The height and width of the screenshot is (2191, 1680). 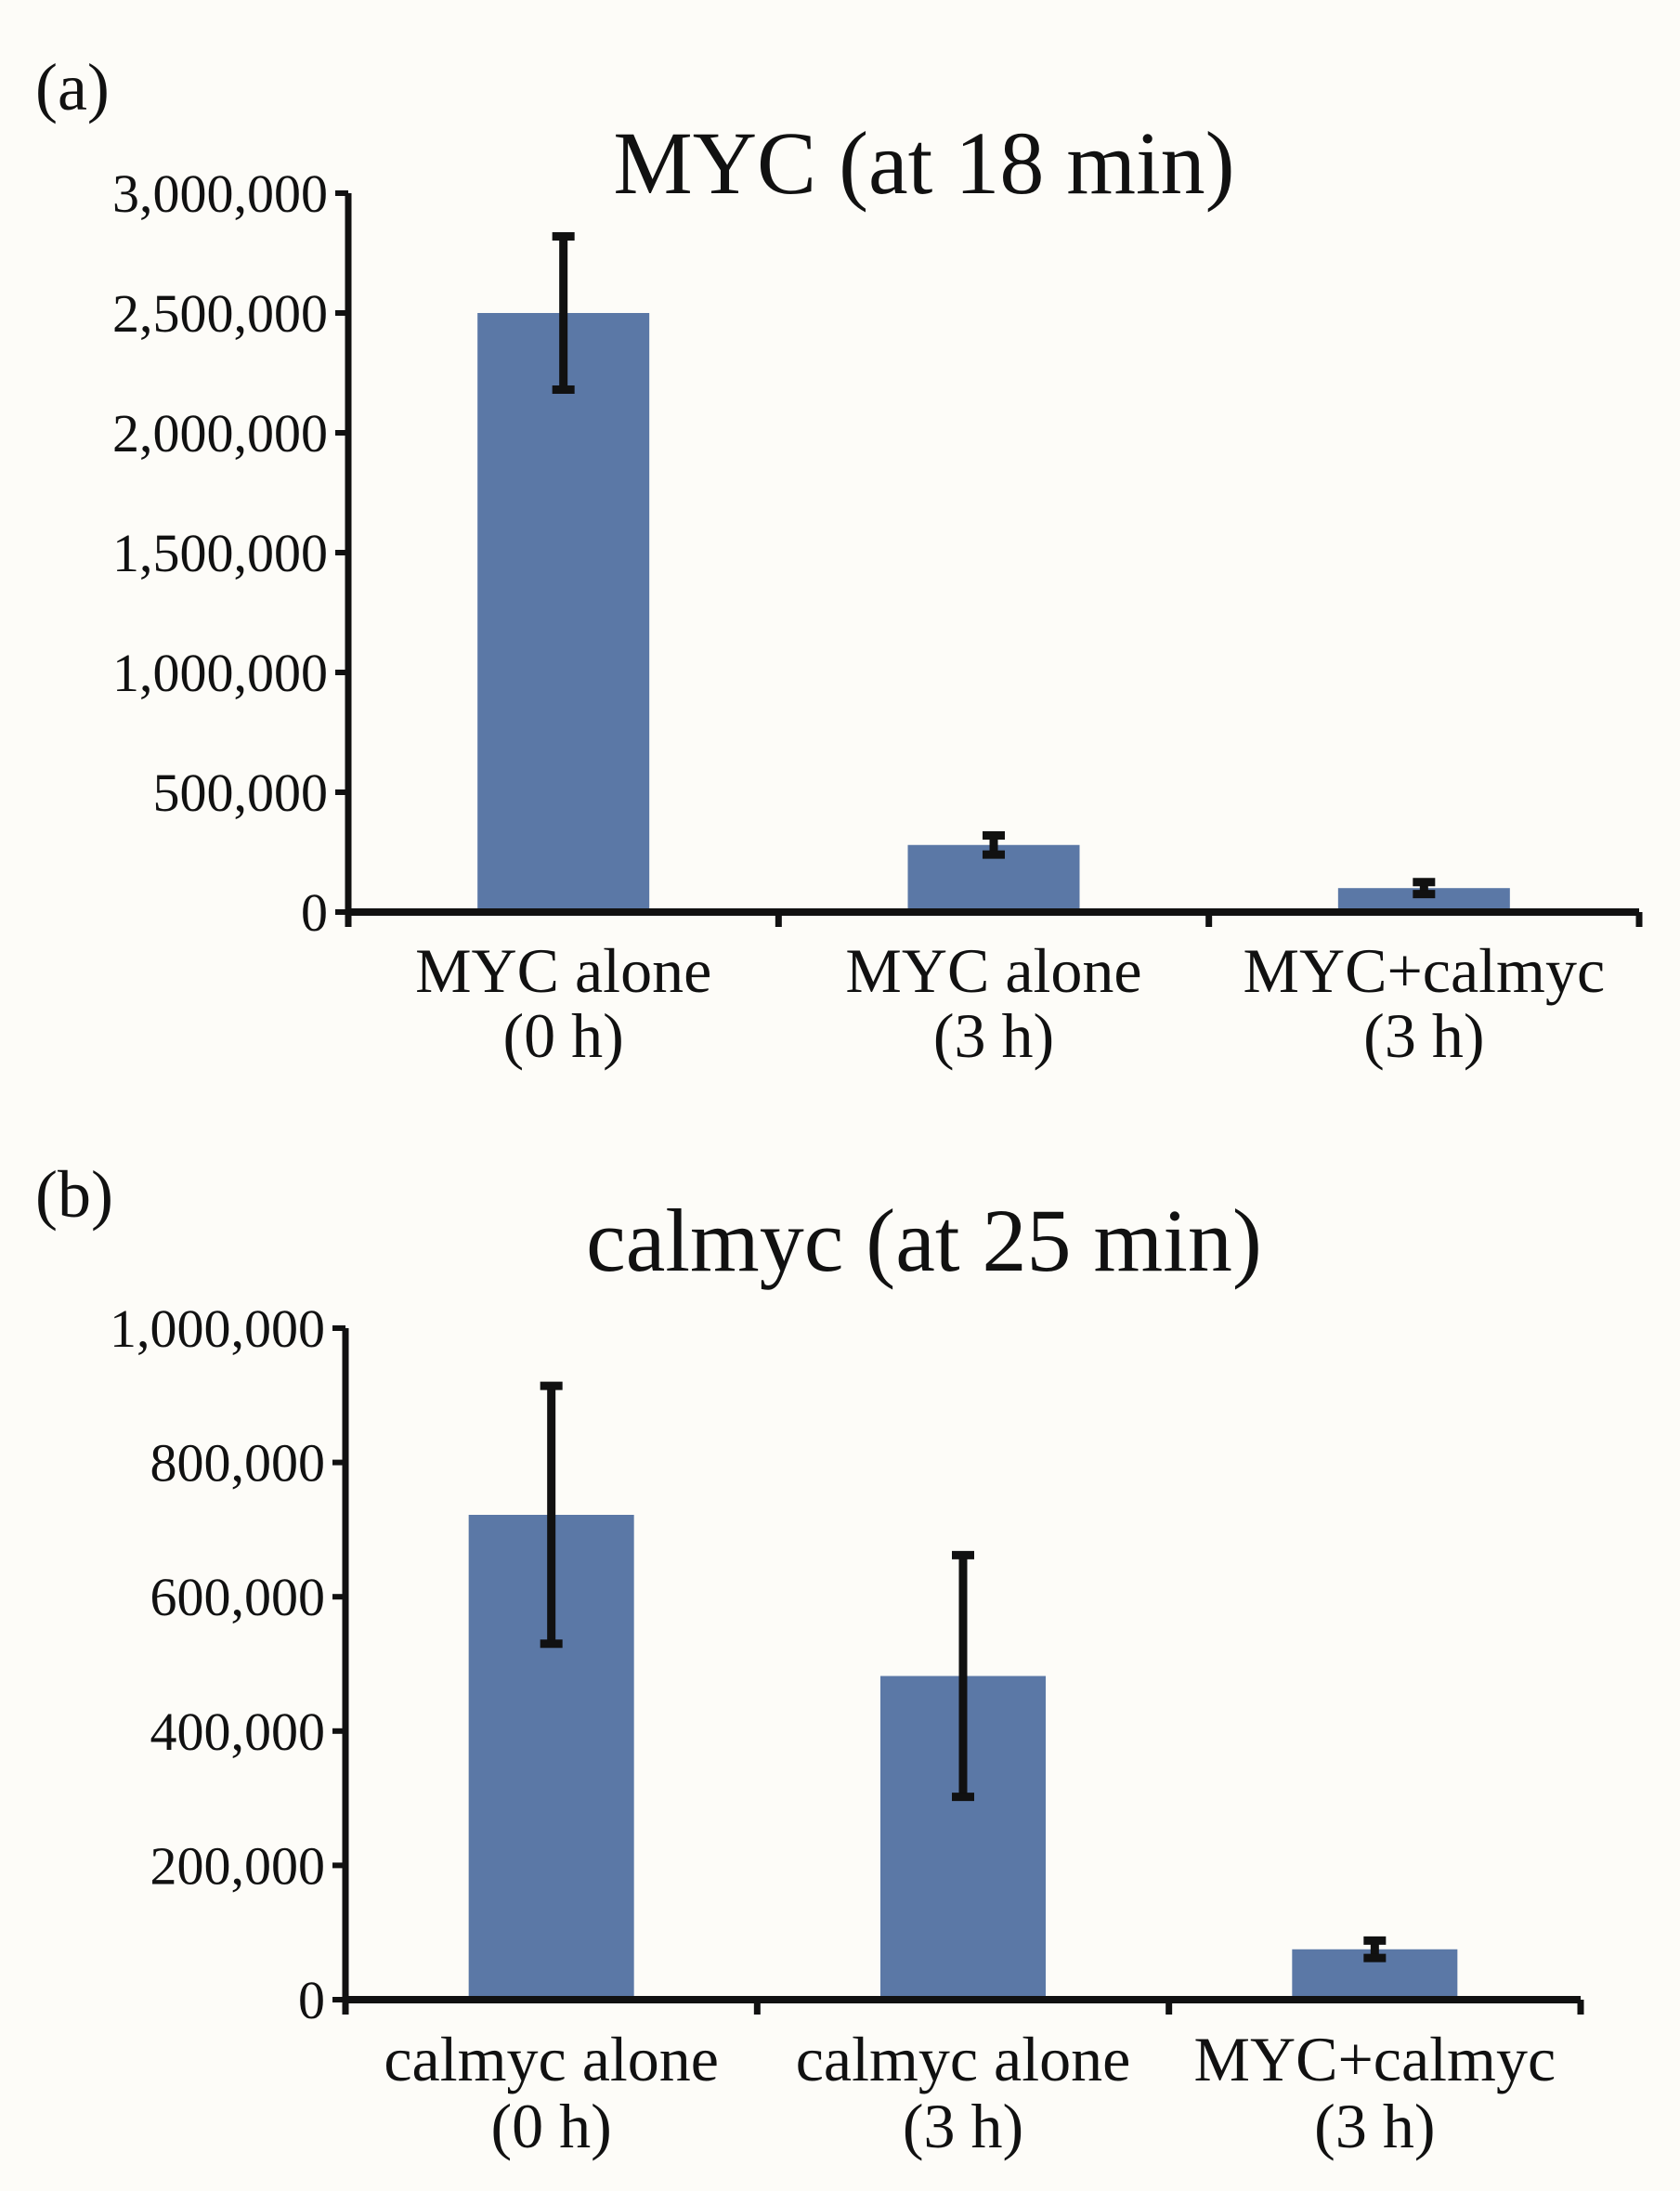 What do you see at coordinates (311, 2000) in the screenshot?
I see `y-tick-label-b: 0` at bounding box center [311, 2000].